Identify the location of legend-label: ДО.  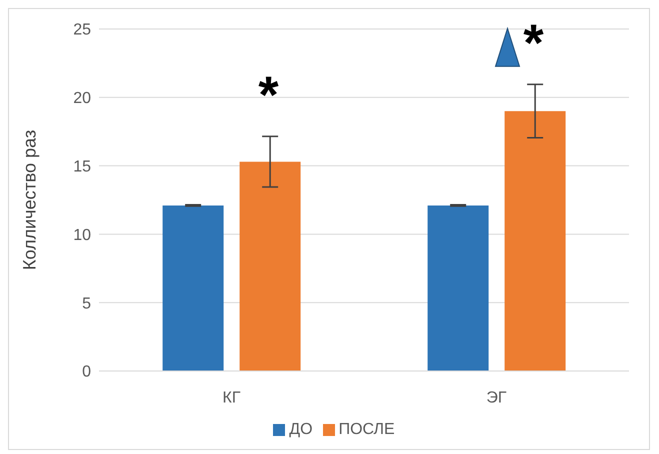
(301, 429).